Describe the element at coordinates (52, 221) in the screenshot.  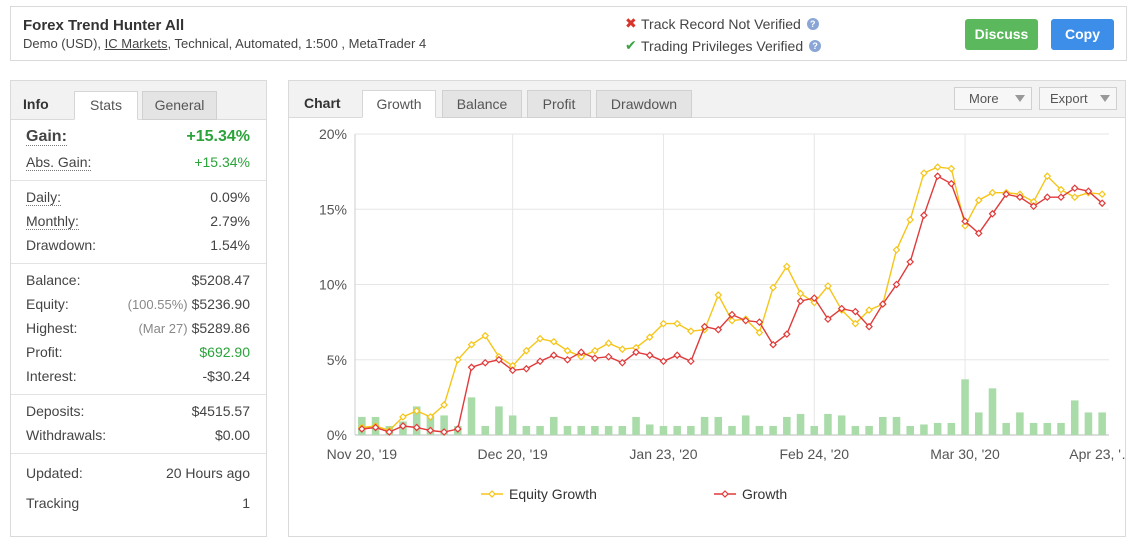
I see `monthly-label: Monthly:` at that location.